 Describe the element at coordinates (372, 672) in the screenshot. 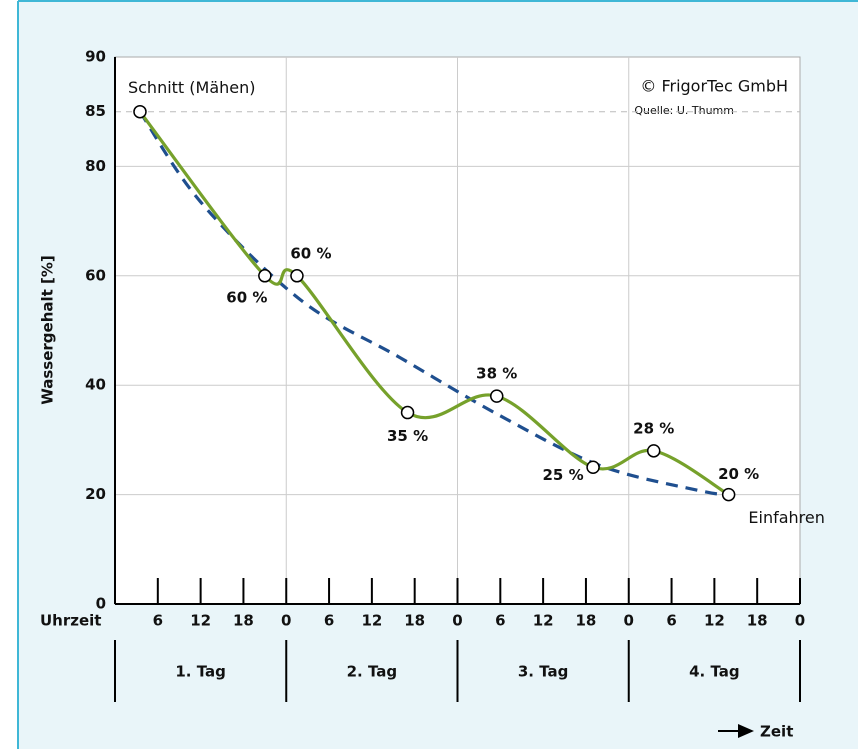

I see `day-label: 2. Tag` at that location.